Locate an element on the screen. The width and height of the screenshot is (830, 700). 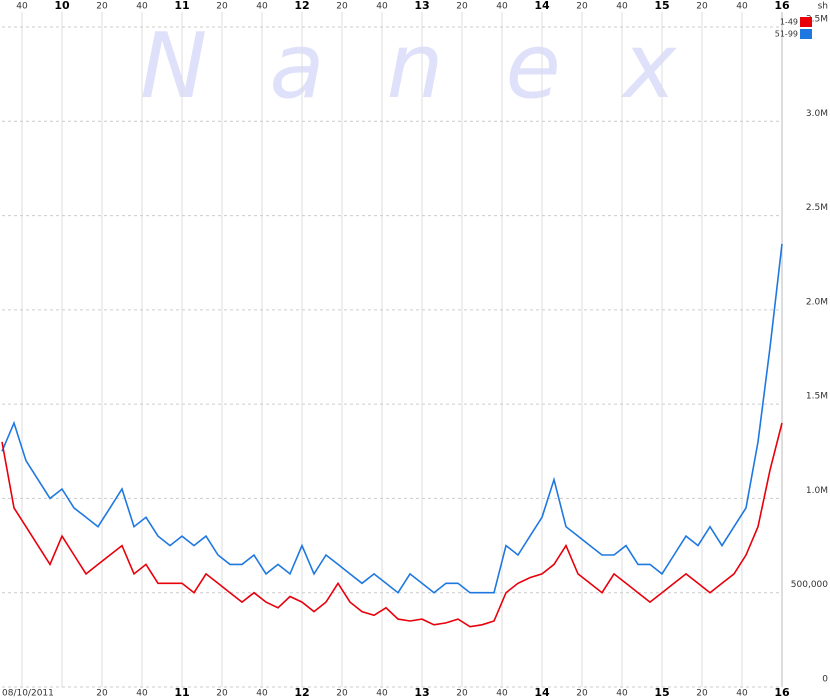
y-tick-label: 500,000 is located at coordinates (809, 585).